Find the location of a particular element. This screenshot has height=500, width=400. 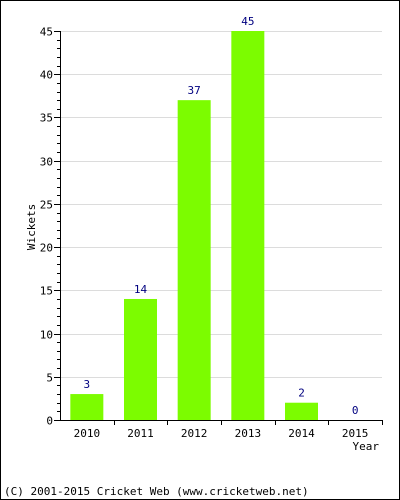

x-tick-label: 2011 is located at coordinates (140, 433).